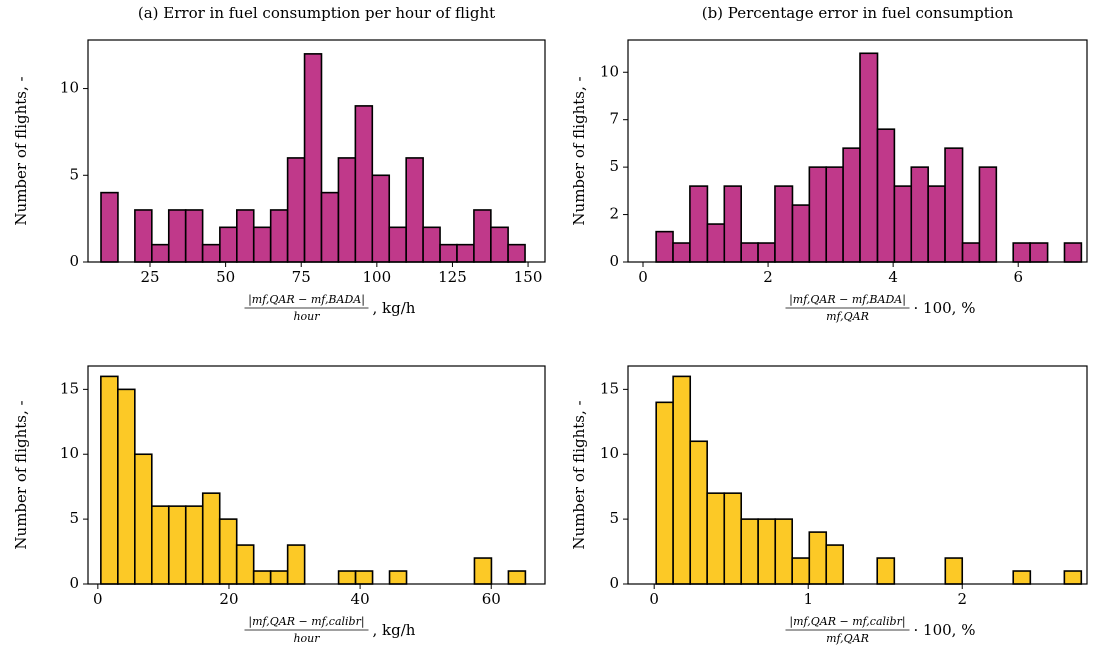 The image size is (1095, 669). Describe the element at coordinates (491, 599) in the screenshot. I see `x-tick-label: 60` at that location.